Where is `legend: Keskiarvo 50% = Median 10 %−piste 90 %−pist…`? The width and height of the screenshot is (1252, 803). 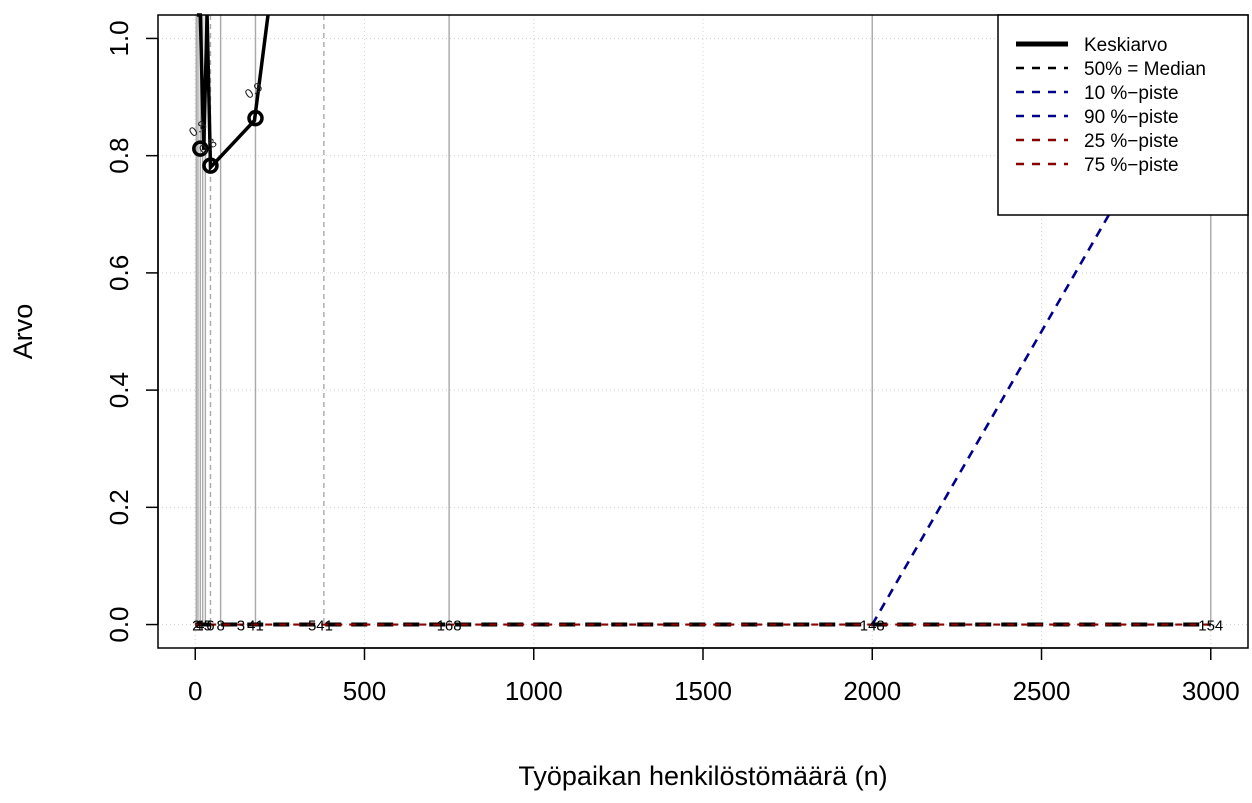
legend: Keskiarvo 50% = Median 10 %−piste 90 %−pist… is located at coordinates (1123, 115).